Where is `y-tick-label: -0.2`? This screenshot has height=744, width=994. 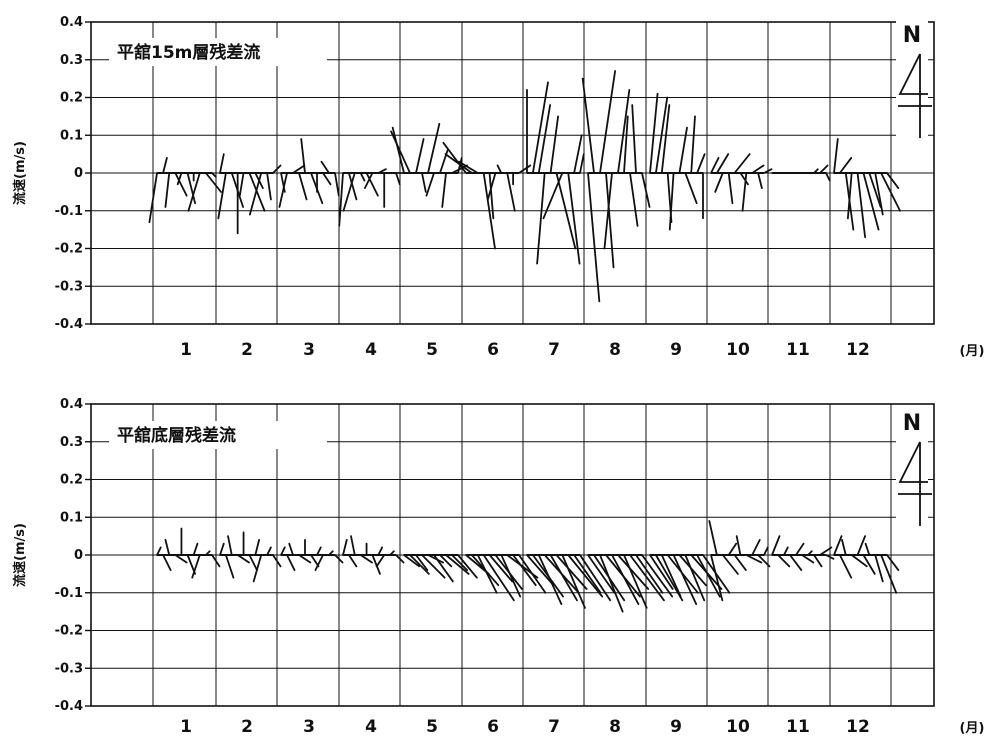
y-tick-label: -0.2 is located at coordinates (69, 631).